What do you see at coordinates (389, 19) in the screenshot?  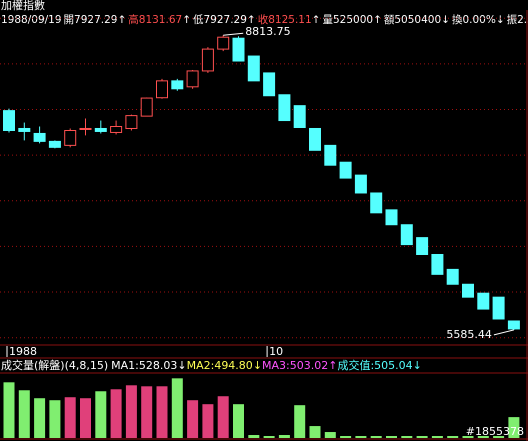 I see `info-label: 額` at bounding box center [389, 19].